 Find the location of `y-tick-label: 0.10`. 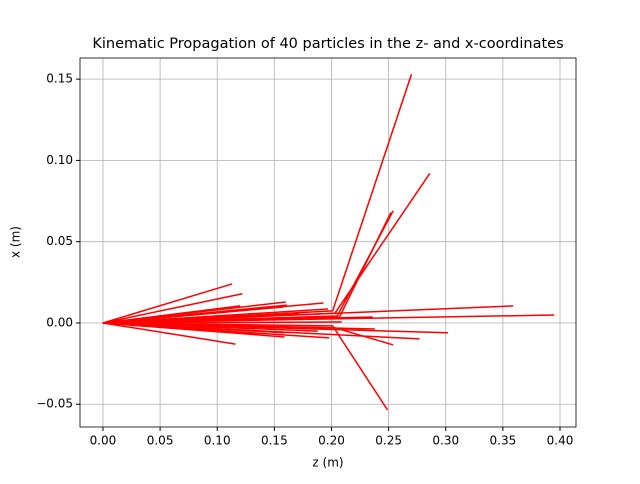

y-tick-label: 0.10 is located at coordinates (59, 160).